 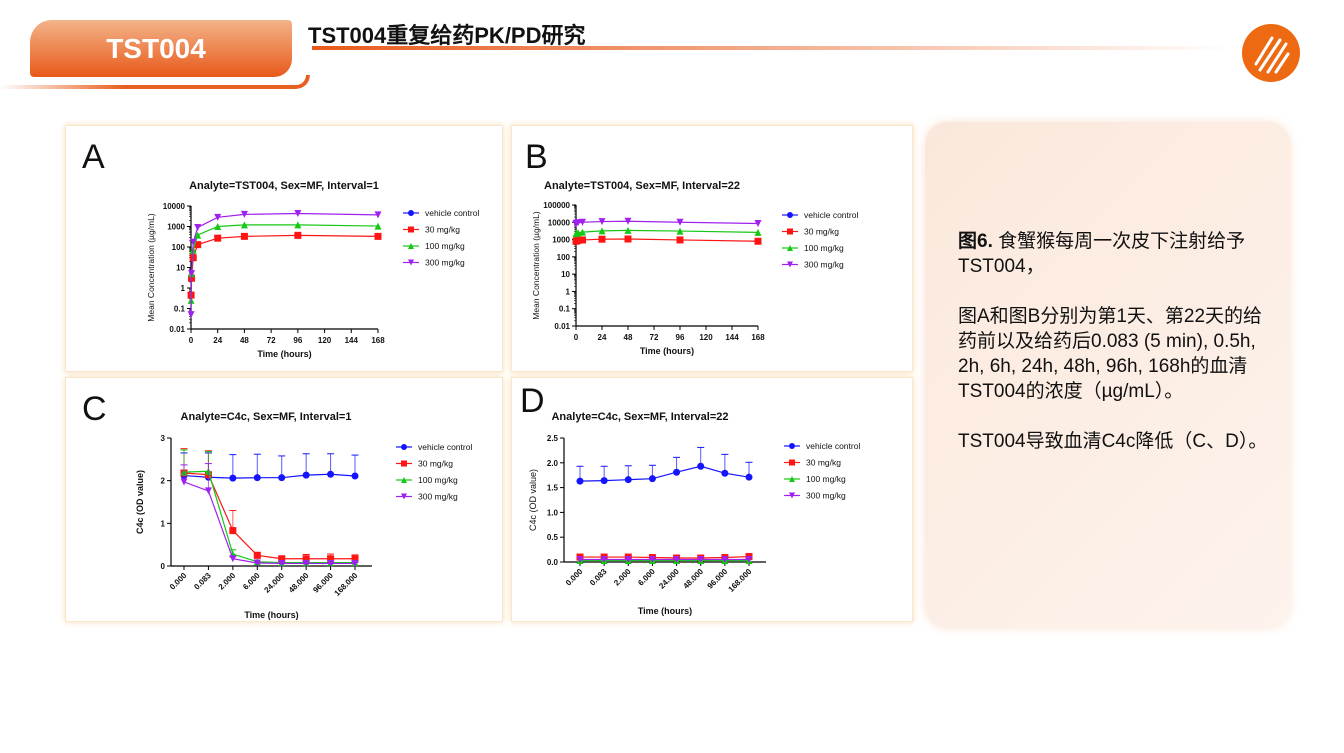 What do you see at coordinates (176, 227) in the screenshot?
I see `y-tick-label: 1000` at bounding box center [176, 227].